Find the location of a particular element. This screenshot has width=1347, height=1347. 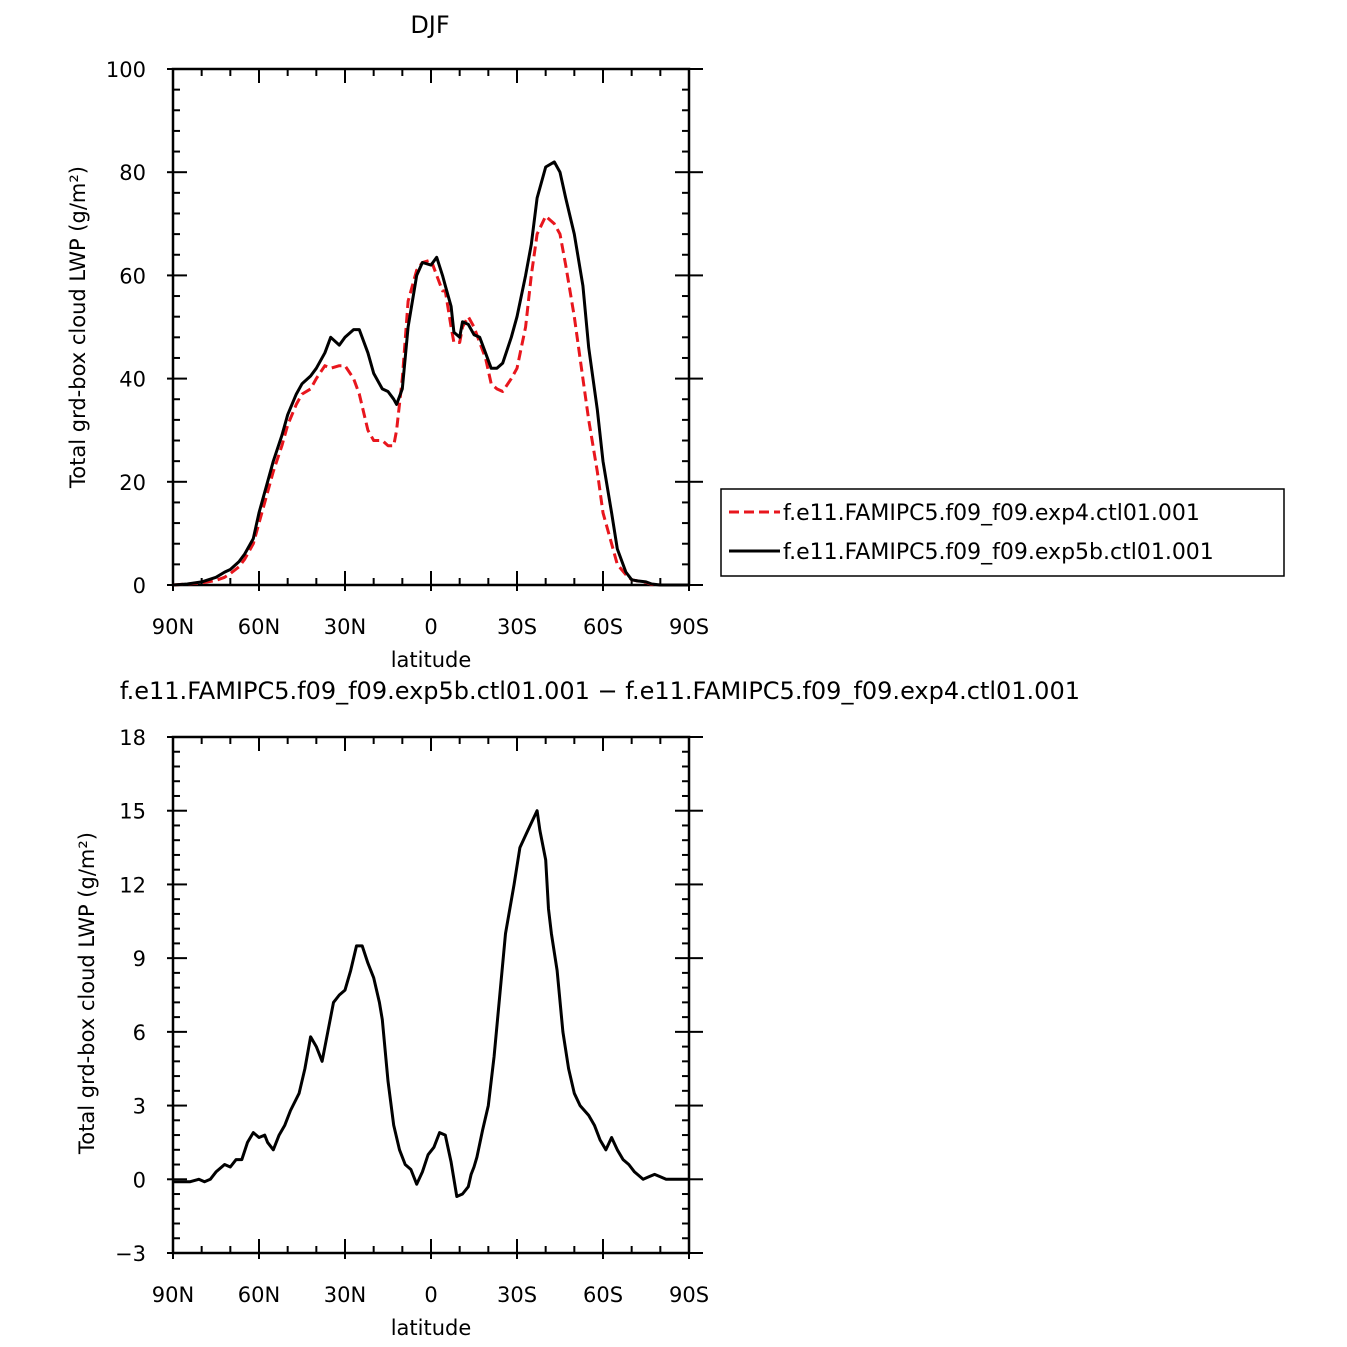

legend-label-exp5b: f.e11.FAMIPC5.f09_f09.exp5b.ctl01.001 is located at coordinates (998, 552).